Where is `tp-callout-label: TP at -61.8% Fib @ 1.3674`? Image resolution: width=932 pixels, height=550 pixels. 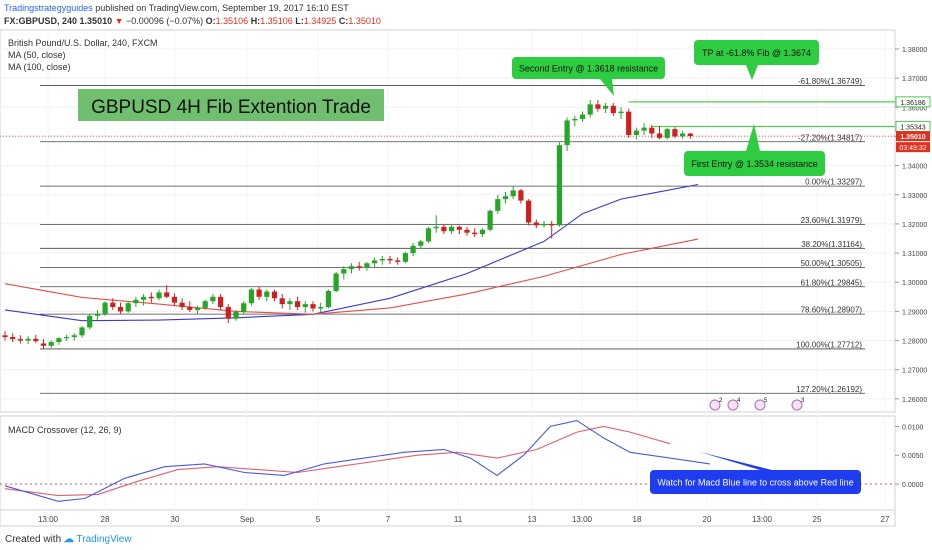
tp-callout-label: TP at -61.8% Fib @ 1.3674 is located at coordinates (756, 53).